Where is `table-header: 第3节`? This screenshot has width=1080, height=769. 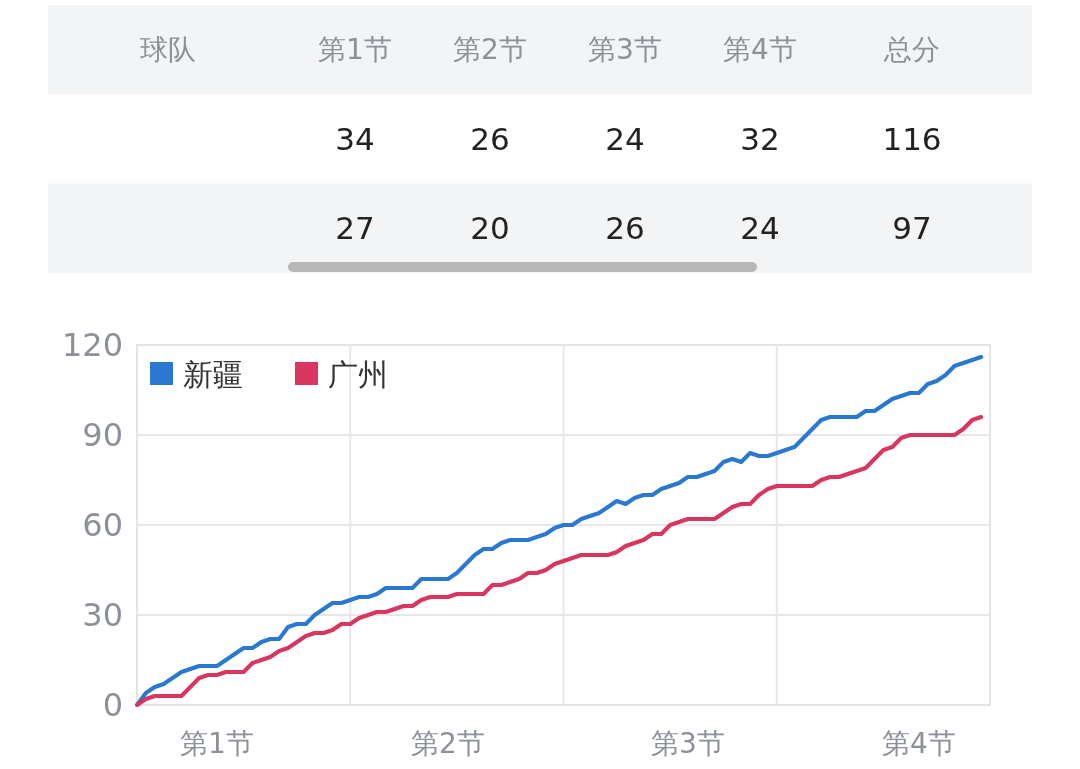 table-header: 第3节 is located at coordinates (625, 50).